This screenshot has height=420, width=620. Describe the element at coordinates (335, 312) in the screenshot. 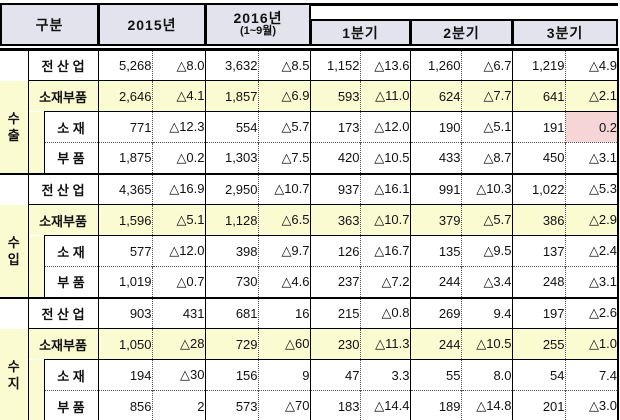

I see `value-cell: 215` at that location.